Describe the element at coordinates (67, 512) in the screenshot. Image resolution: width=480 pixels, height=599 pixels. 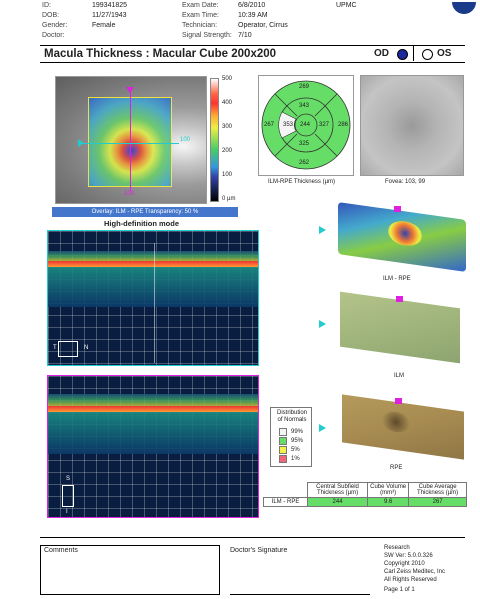
I see `orient-label: I` at that location.